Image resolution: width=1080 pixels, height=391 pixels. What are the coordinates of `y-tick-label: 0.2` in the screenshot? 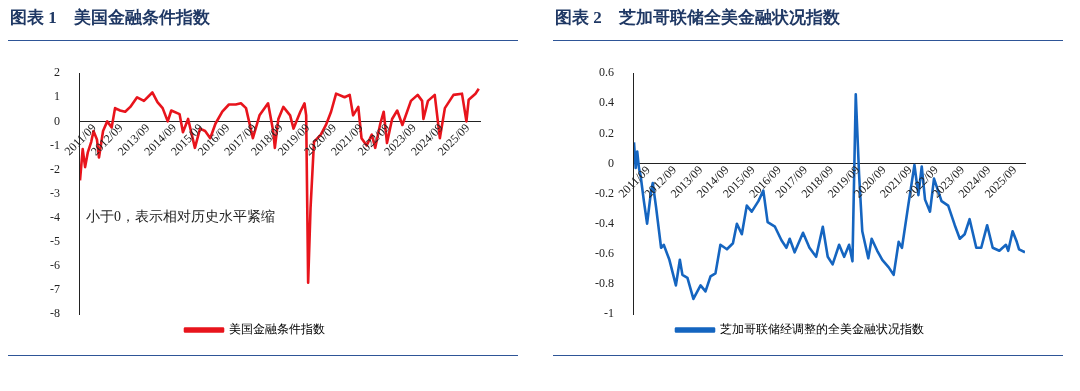 It's located at (606, 132).